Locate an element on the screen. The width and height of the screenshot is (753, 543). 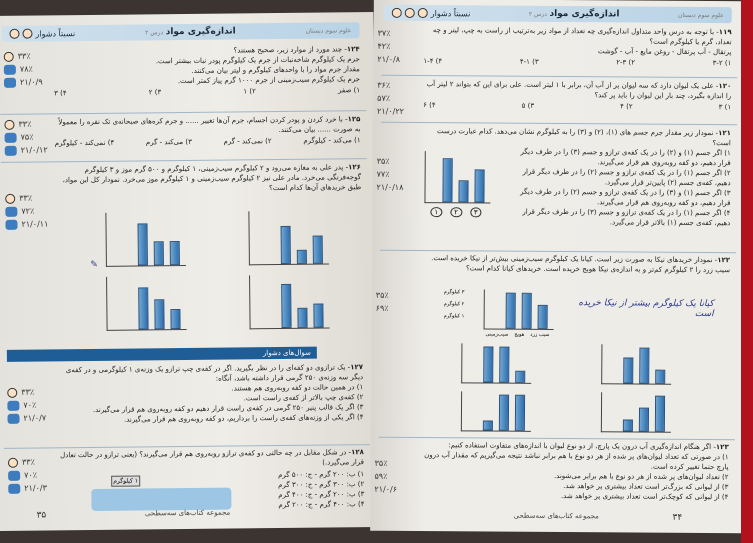
bar-labels: ۱ ۲ ۳ is located at coordinates (456, 212).